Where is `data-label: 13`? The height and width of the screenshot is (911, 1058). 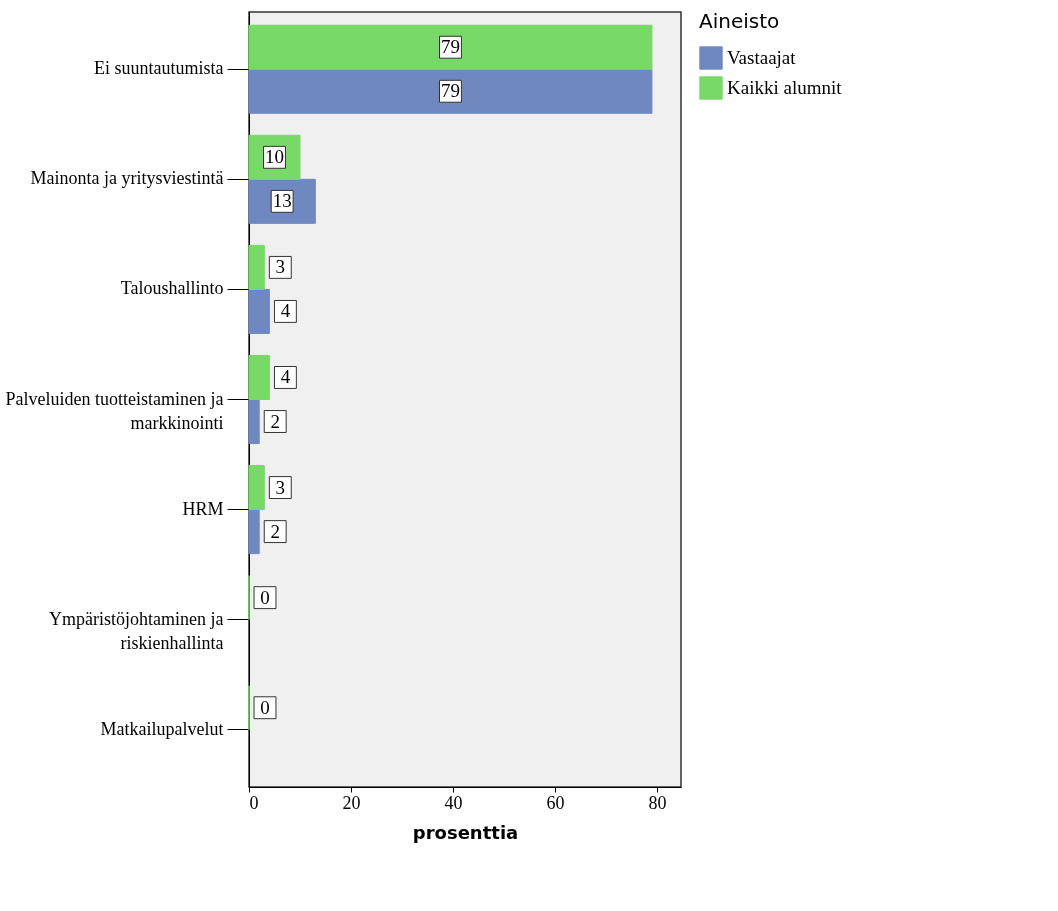
data-label: 13 is located at coordinates (282, 201).